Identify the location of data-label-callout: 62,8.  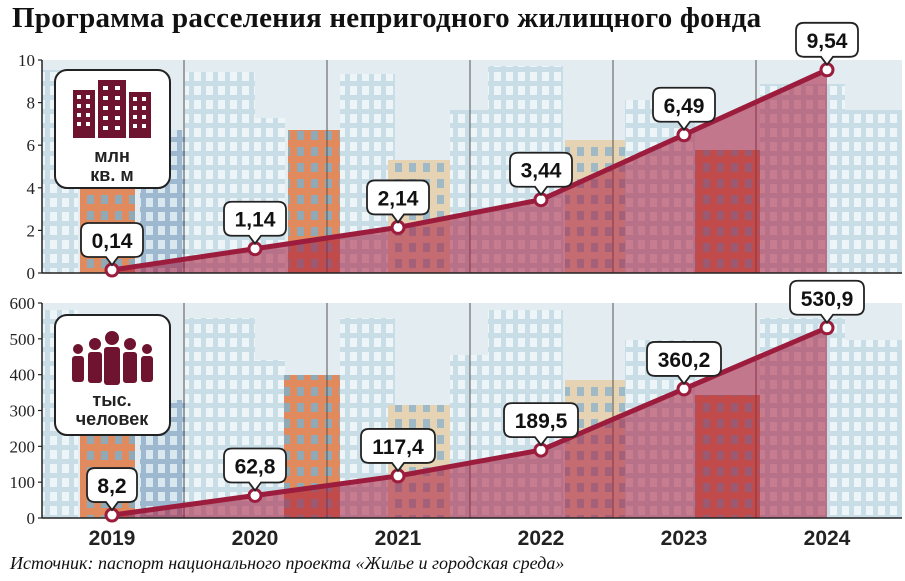
(255, 469).